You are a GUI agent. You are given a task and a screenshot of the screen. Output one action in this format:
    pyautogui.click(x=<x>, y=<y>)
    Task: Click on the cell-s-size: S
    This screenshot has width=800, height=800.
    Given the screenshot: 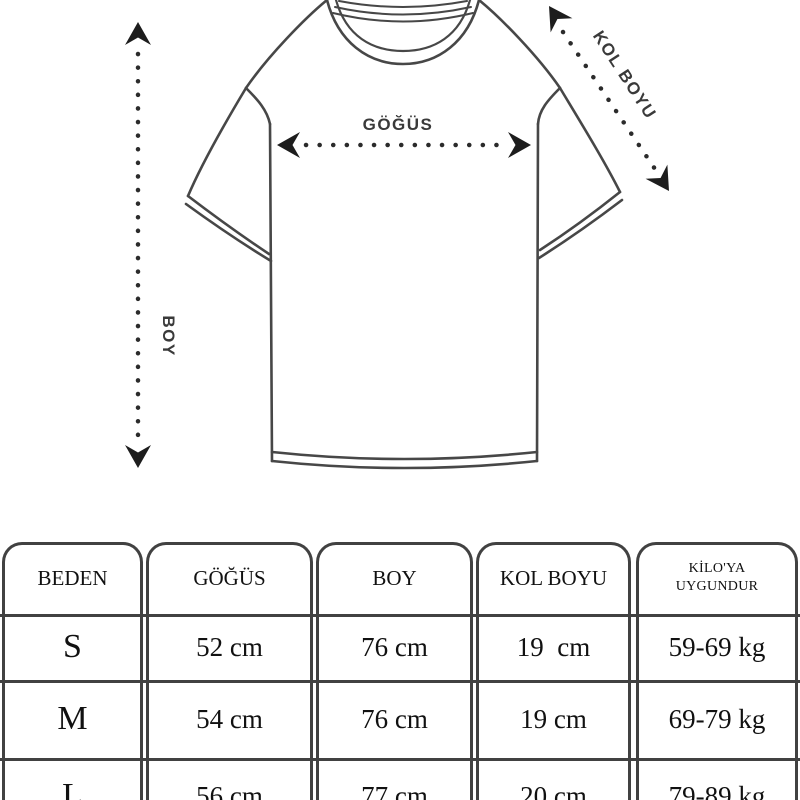 What is the action you would take?
    pyautogui.click(x=72, y=646)
    